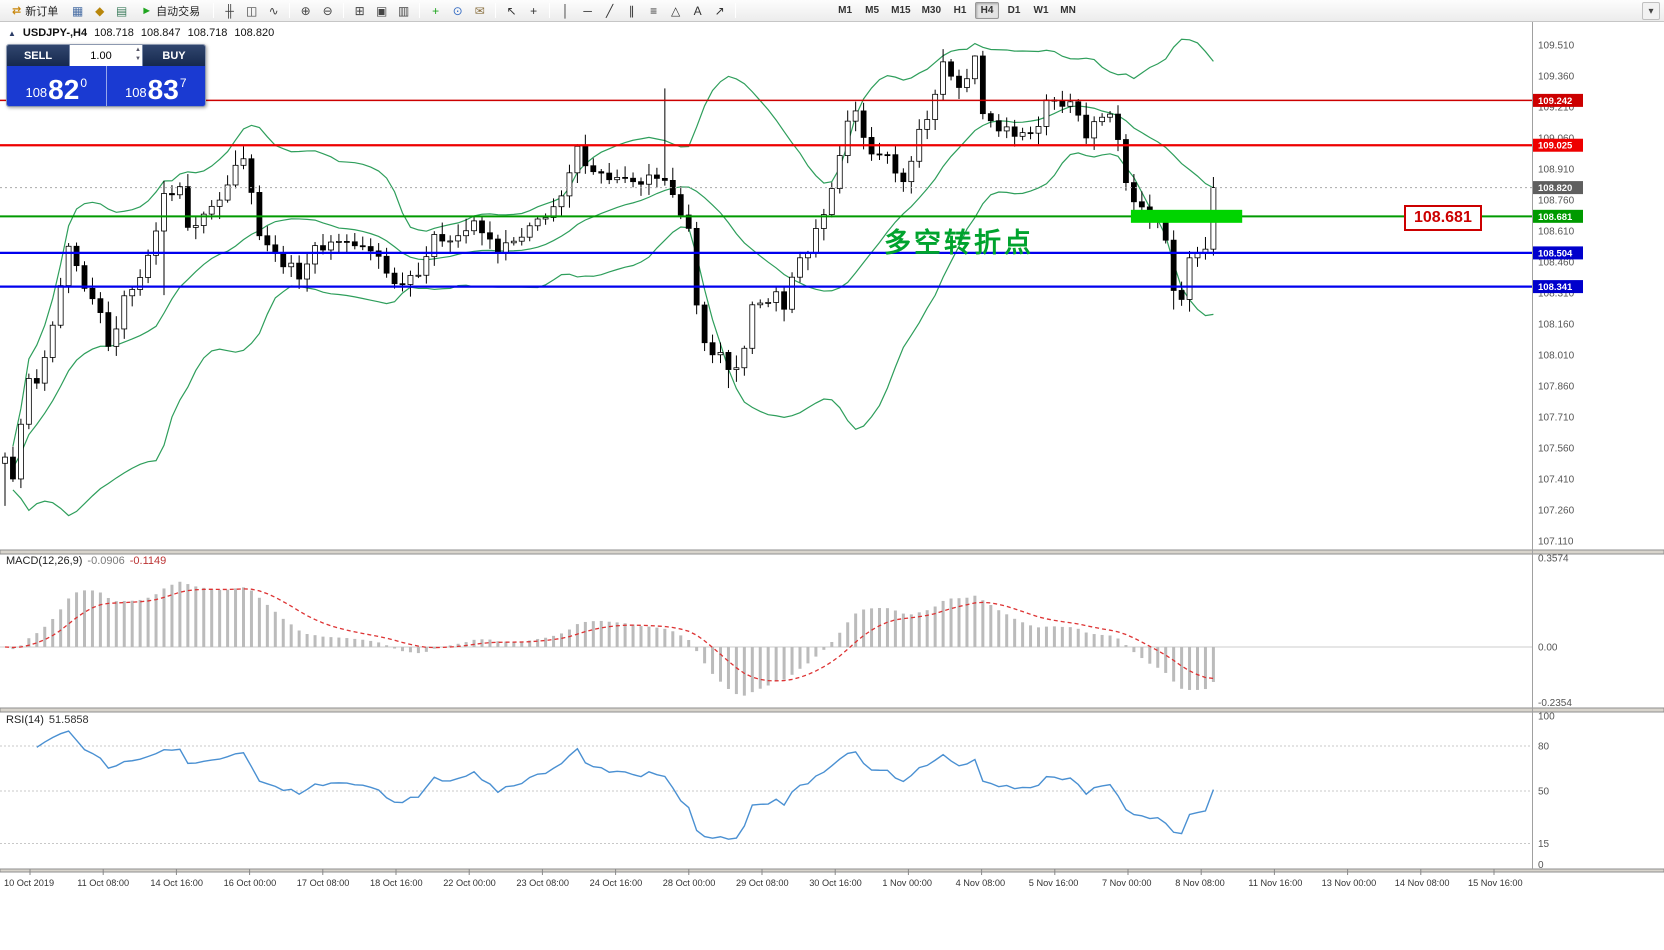 This screenshot has height=950, width=1664. Describe the element at coordinates (68, 720) in the screenshot. I see `rsi-value: 51.5858` at that location.